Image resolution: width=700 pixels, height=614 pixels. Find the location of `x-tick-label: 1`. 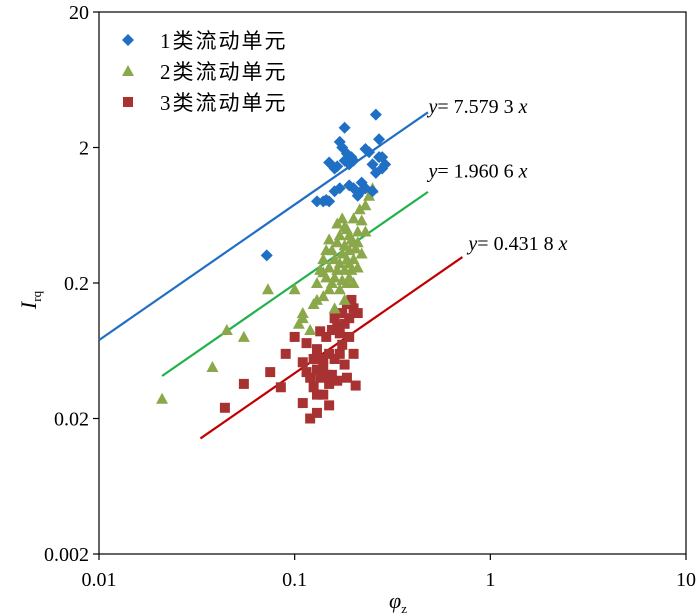

x-tick-label: 1 is located at coordinates (490, 580).